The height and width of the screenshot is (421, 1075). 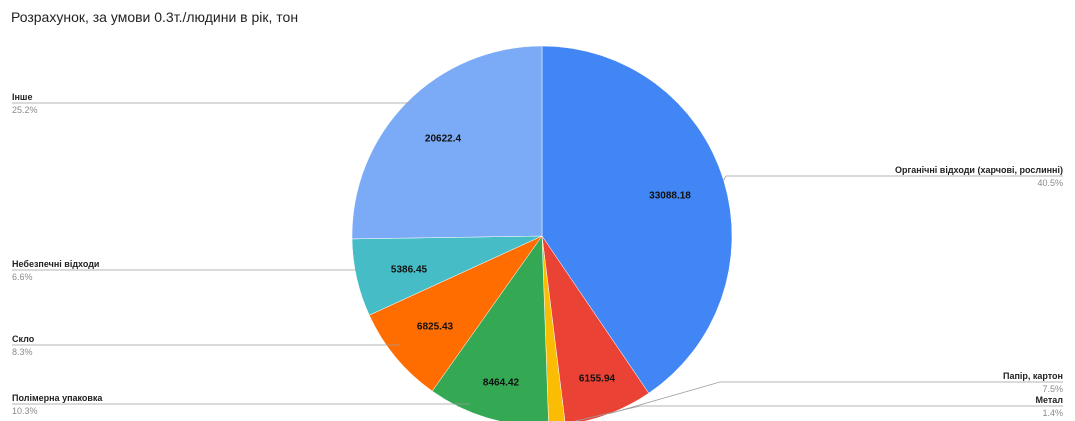 What do you see at coordinates (1052, 389) in the screenshot?
I see `legend-percent: 7.5%` at bounding box center [1052, 389].